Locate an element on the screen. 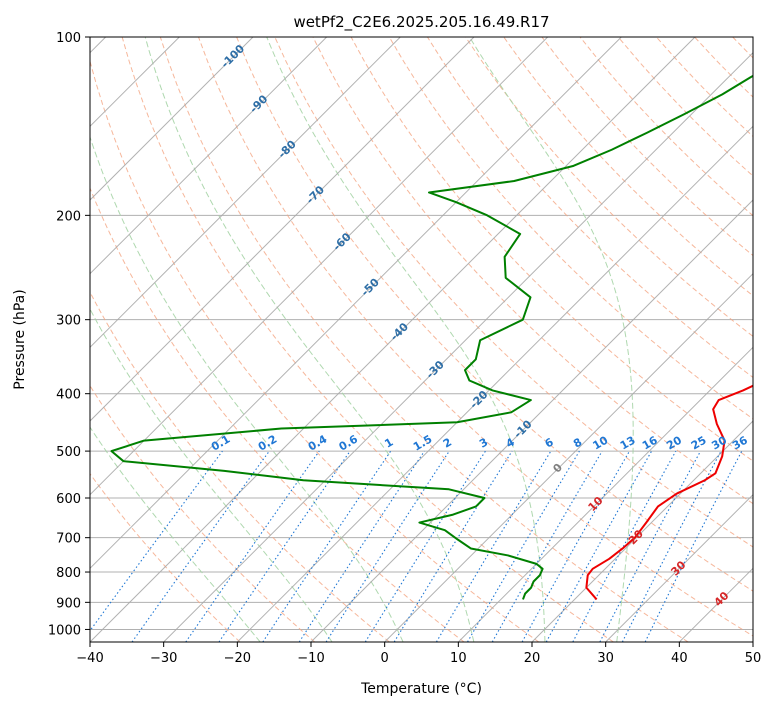  y-tick-label: 1000 is located at coordinates (64, 630).